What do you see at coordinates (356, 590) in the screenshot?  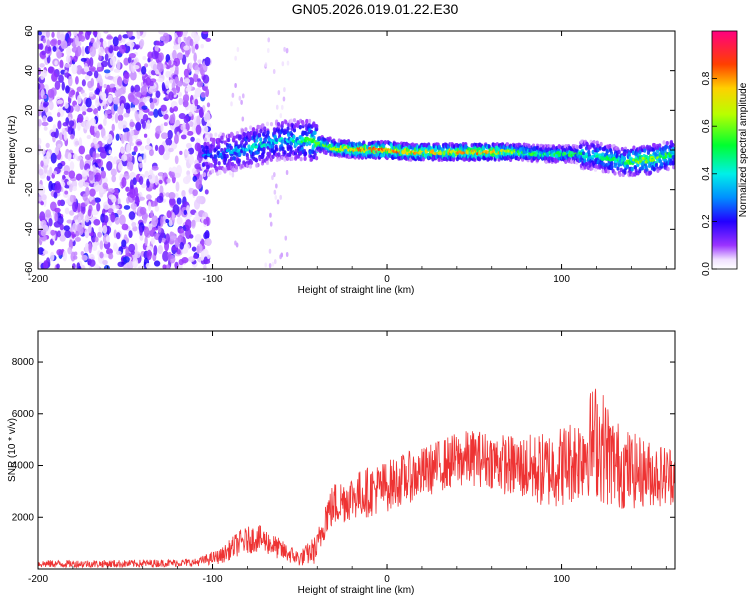 I see `snr-x-label: Height of straight line (km)` at bounding box center [356, 590].